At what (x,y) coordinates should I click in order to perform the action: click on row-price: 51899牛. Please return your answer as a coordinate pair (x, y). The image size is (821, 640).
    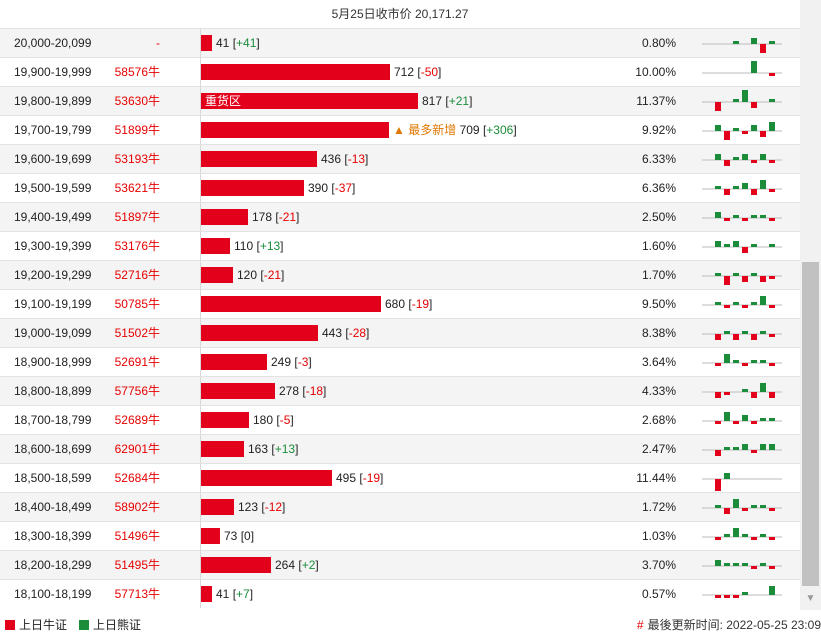
    Looking at the image, I should click on (137, 130).